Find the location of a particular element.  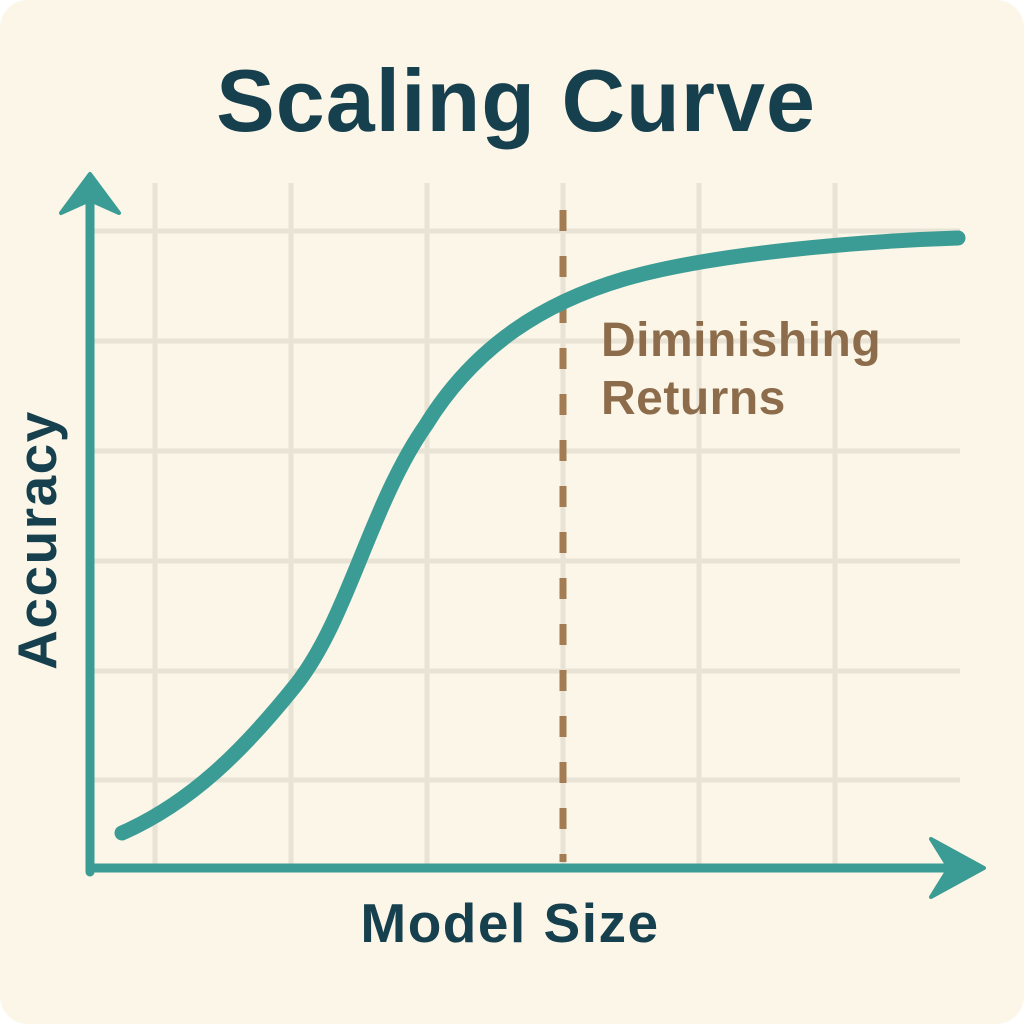

y-axis-arrowhead-icon is located at coordinates (90, 193).